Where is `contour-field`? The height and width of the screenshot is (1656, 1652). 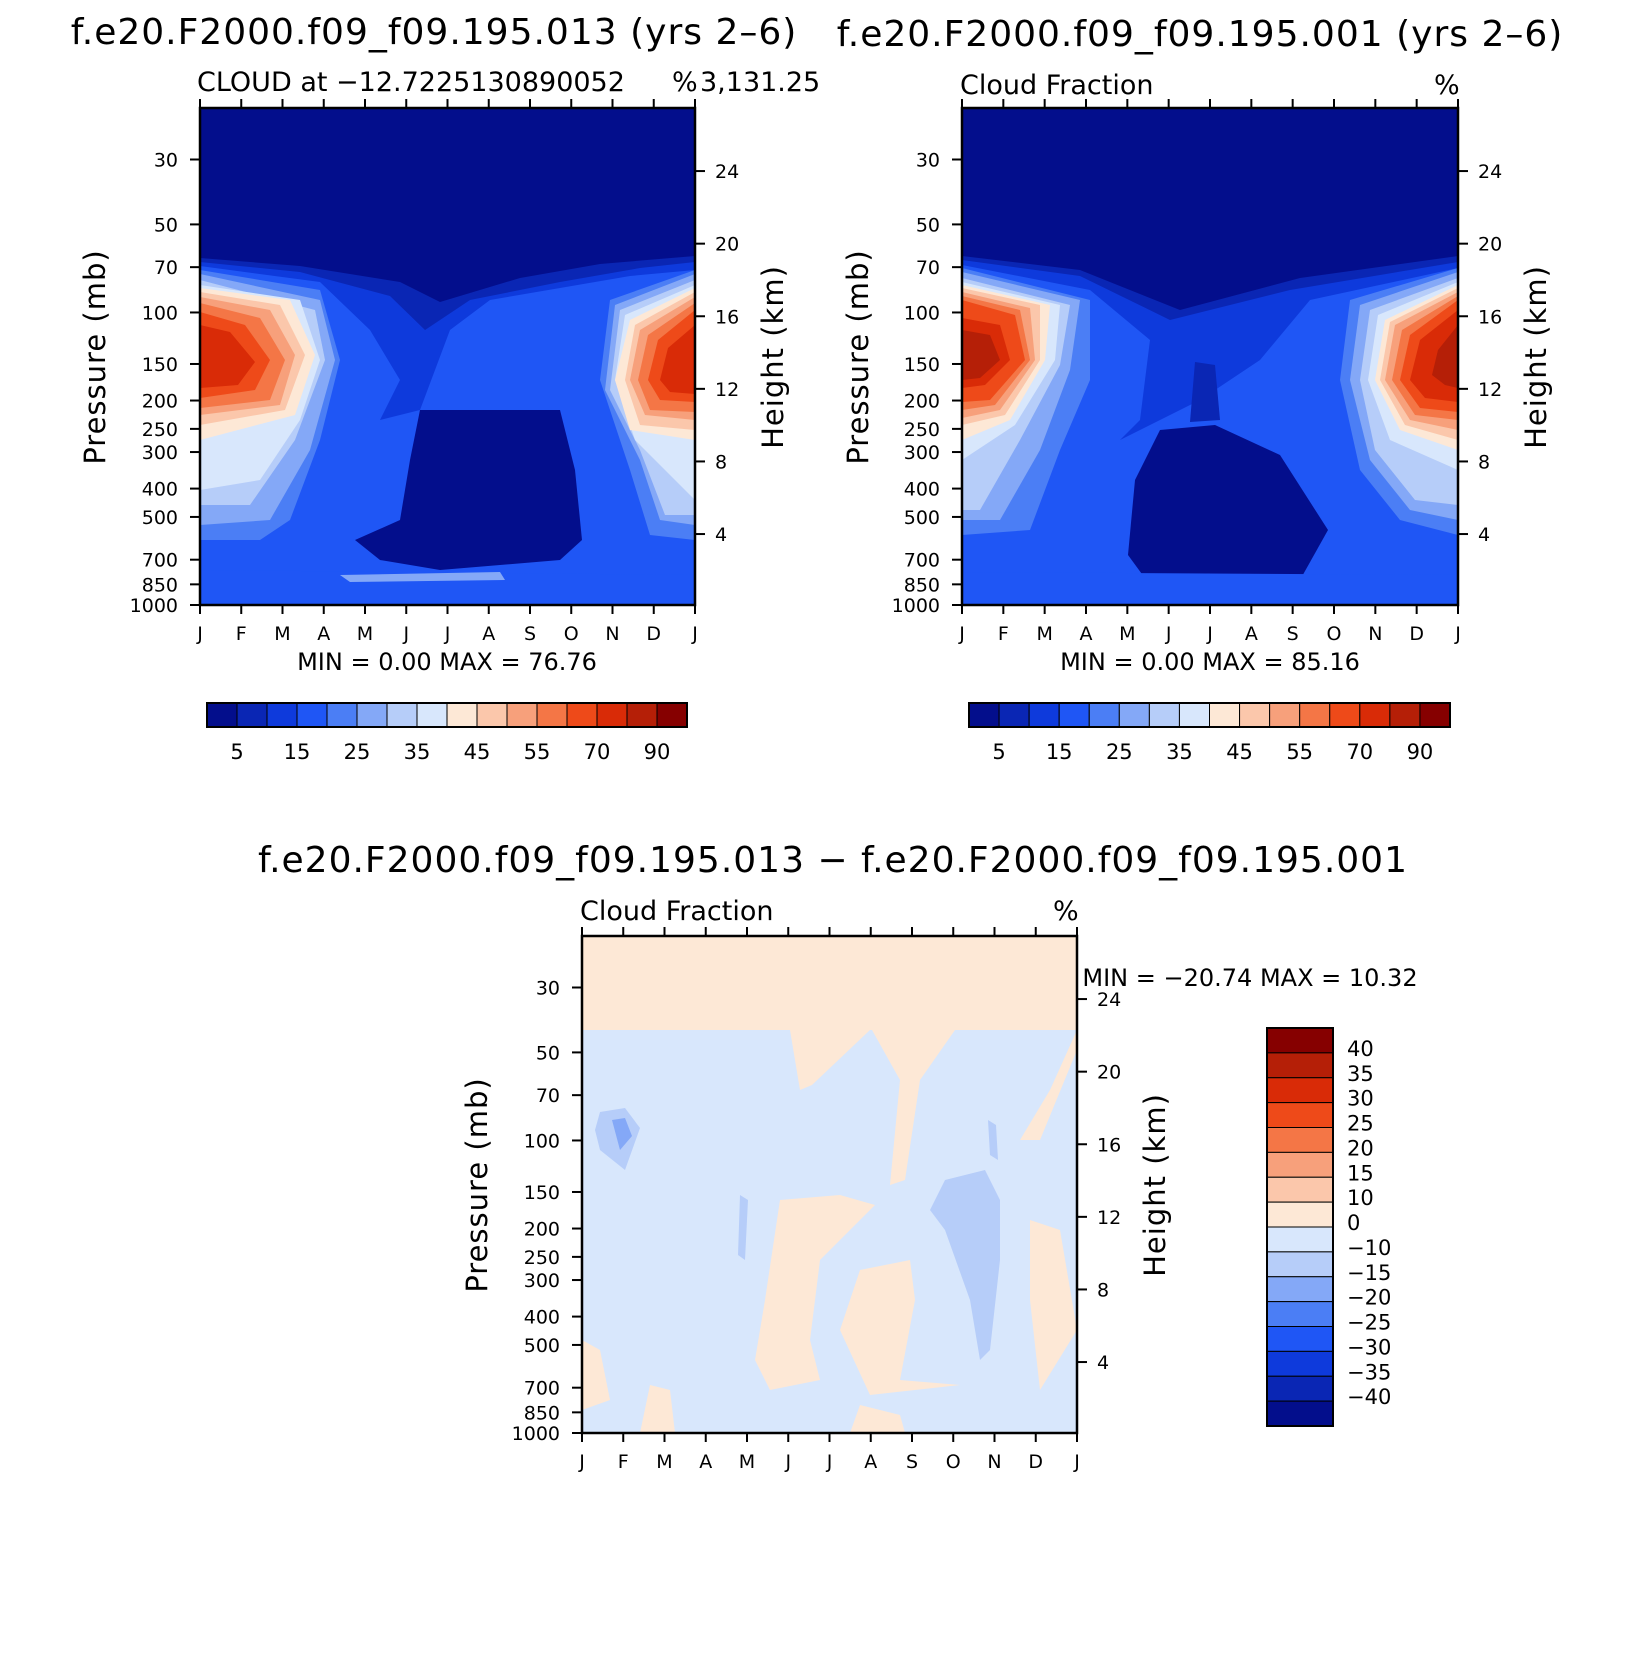
contour-field is located at coordinates (447, 356).